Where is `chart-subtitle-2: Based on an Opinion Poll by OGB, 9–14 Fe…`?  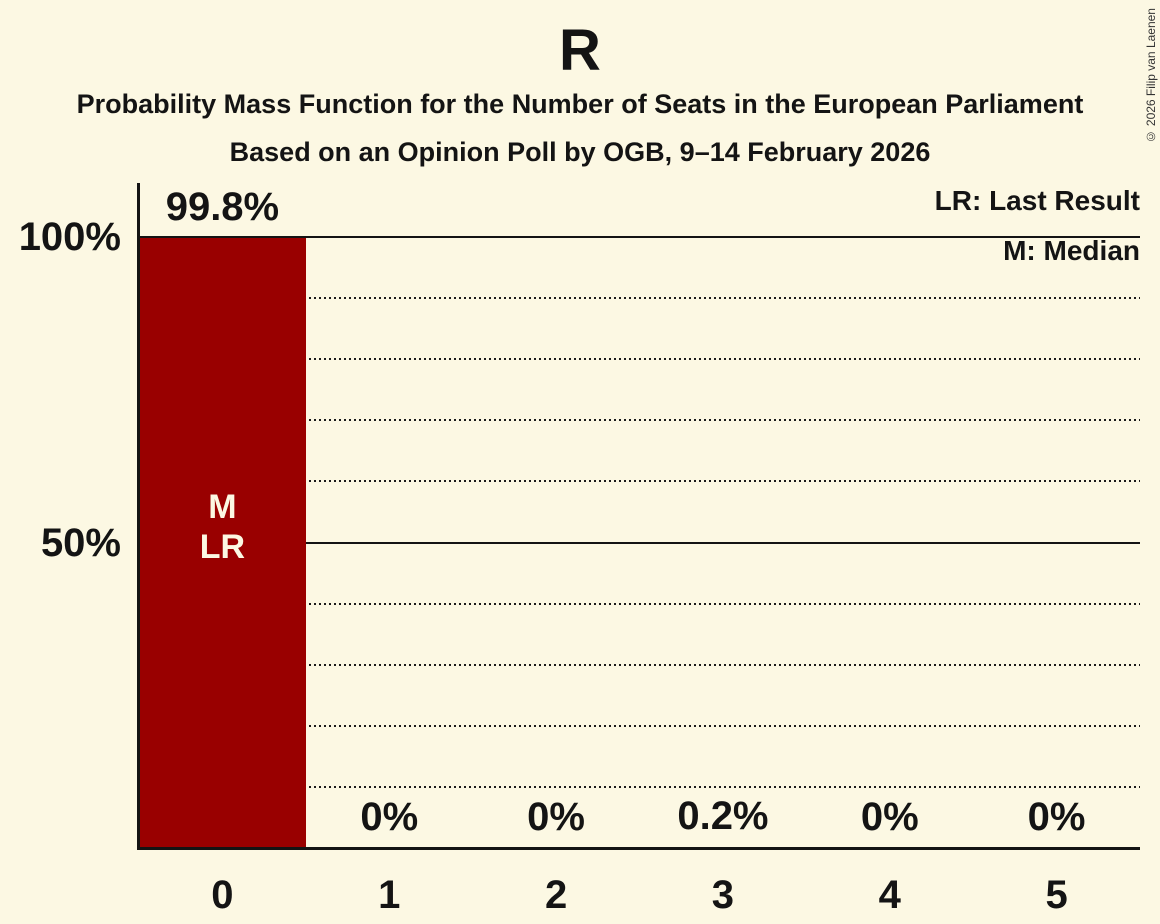
chart-subtitle-2: Based on an Opinion Poll by OGB, 9–14 Fe… is located at coordinates (580, 152).